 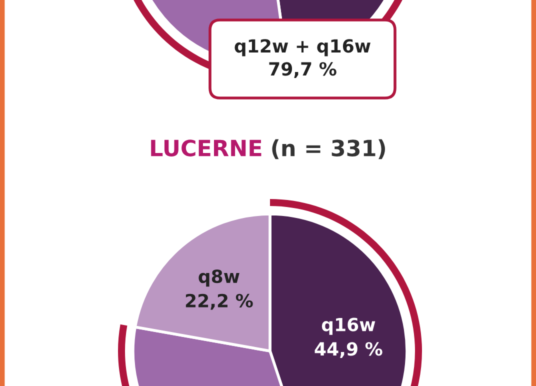 What do you see at coordinates (348, 350) in the screenshot?
I see `data-label: 44,9 %` at bounding box center [348, 350].